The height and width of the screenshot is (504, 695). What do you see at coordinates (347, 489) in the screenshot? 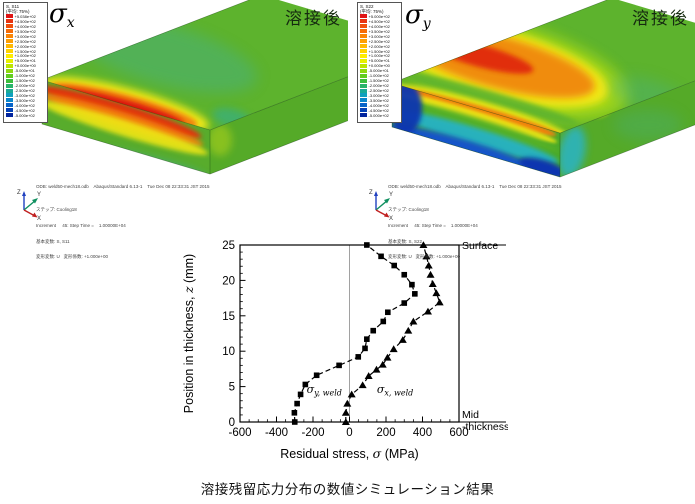
I see `figure-caption: 溶接残留応力分布の数値シミュレーション結果` at bounding box center [347, 489].